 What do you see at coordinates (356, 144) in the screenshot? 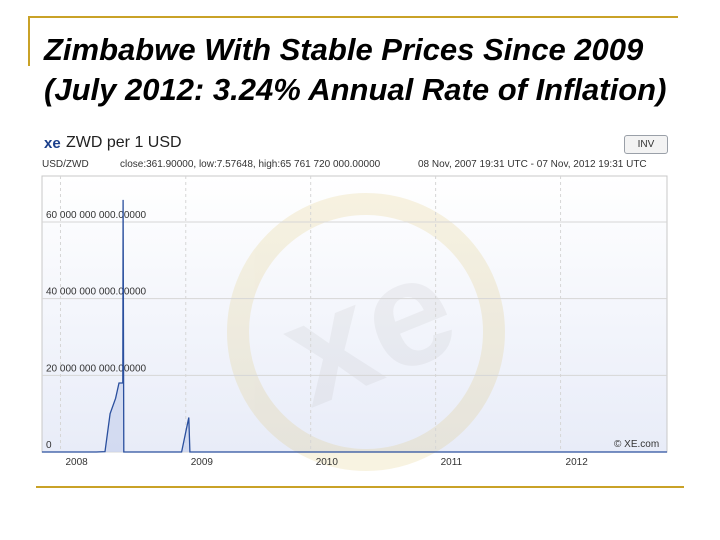
I see `widget-header: xe ZWD per 1 USD INV` at bounding box center [356, 144].